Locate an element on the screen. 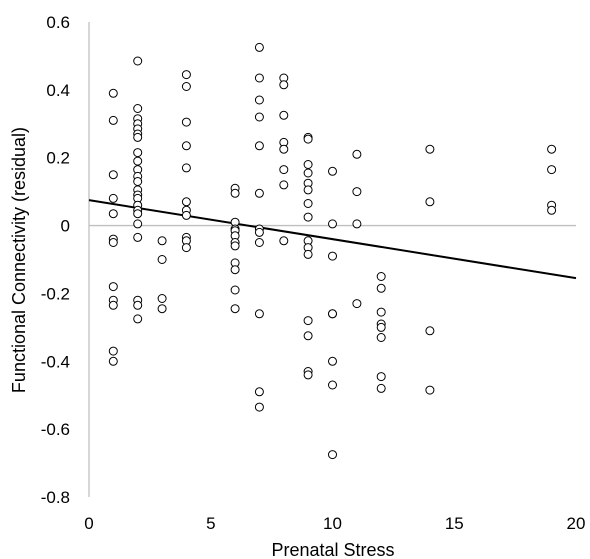  y-axis-title: Functional Connectivity (residual) is located at coordinates (19, 260).